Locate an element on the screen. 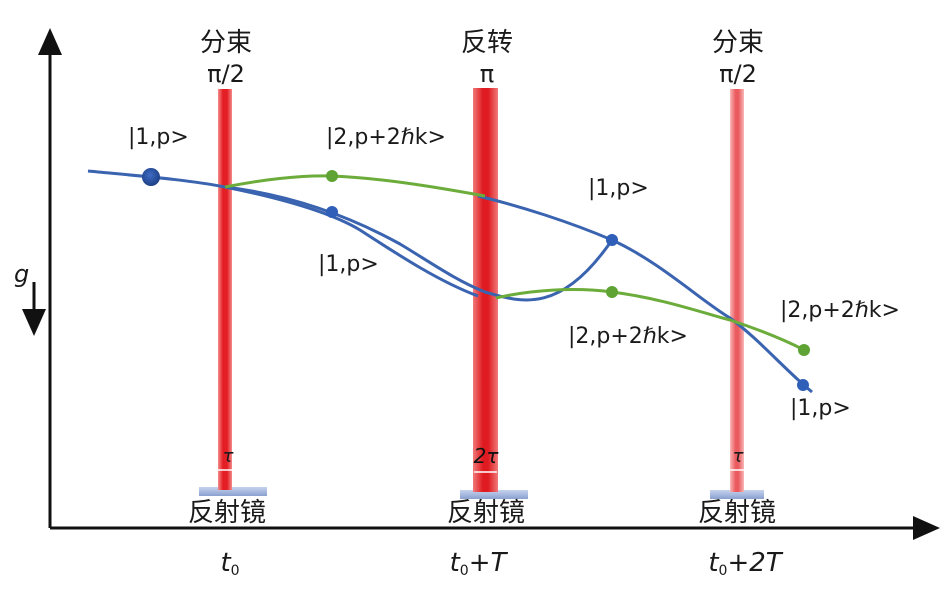 This screenshot has height=590, width=952. mirrors is located at coordinates (481, 493).